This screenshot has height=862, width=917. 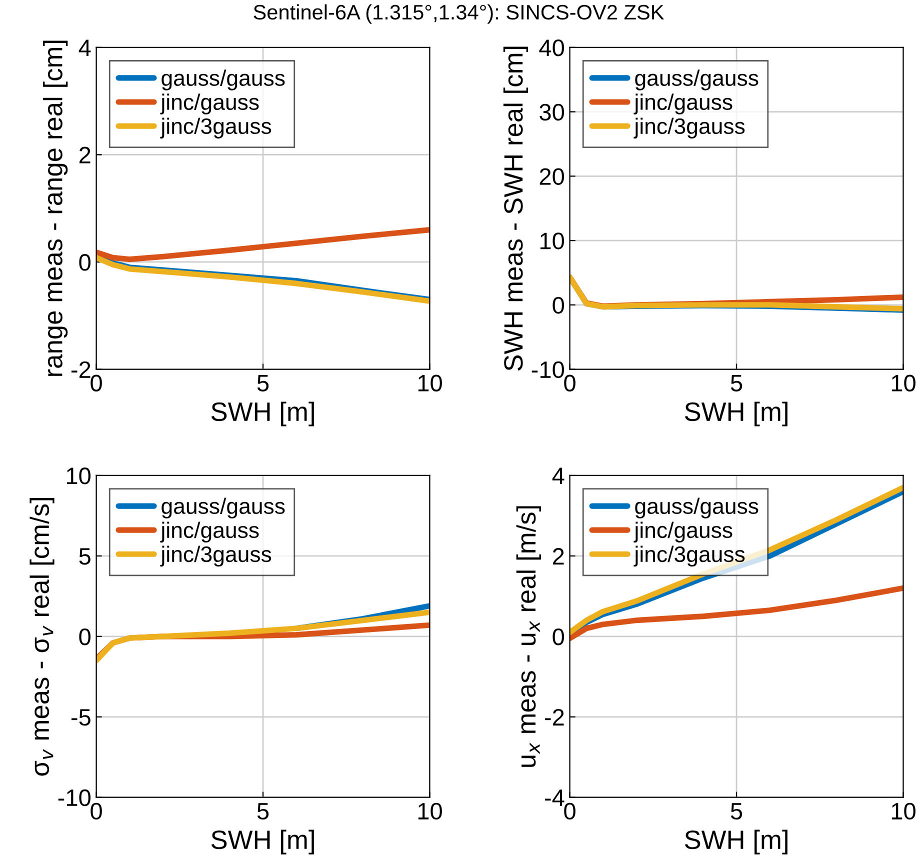 What do you see at coordinates (528, 636) in the screenshot?
I see `y-axis-title: u$_{x}$ meas - u$_{x}$ real [m/s]` at bounding box center [528, 636].